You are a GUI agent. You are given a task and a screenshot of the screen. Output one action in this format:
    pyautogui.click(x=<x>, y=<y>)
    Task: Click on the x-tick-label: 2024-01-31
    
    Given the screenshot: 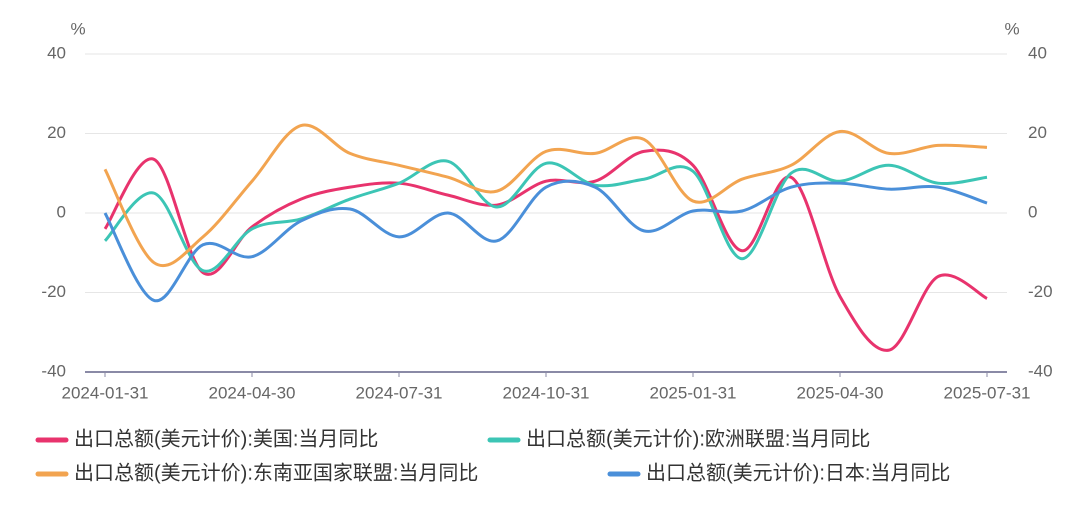 What is the action you would take?
    pyautogui.click(x=105, y=392)
    